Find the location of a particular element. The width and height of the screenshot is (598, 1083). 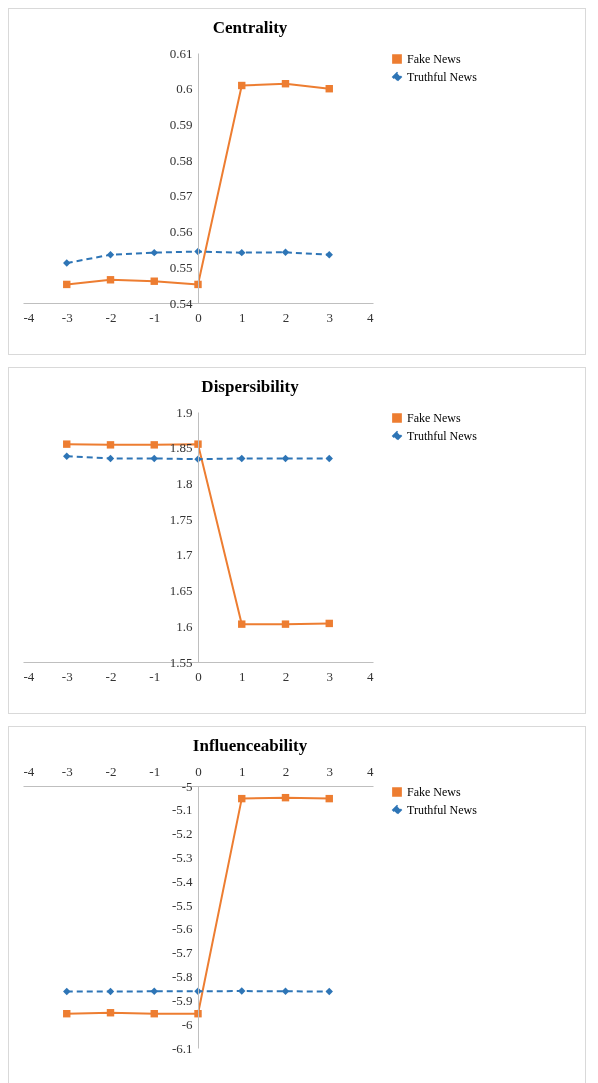

y-tick-label: 1.6 is located at coordinates (184, 626).